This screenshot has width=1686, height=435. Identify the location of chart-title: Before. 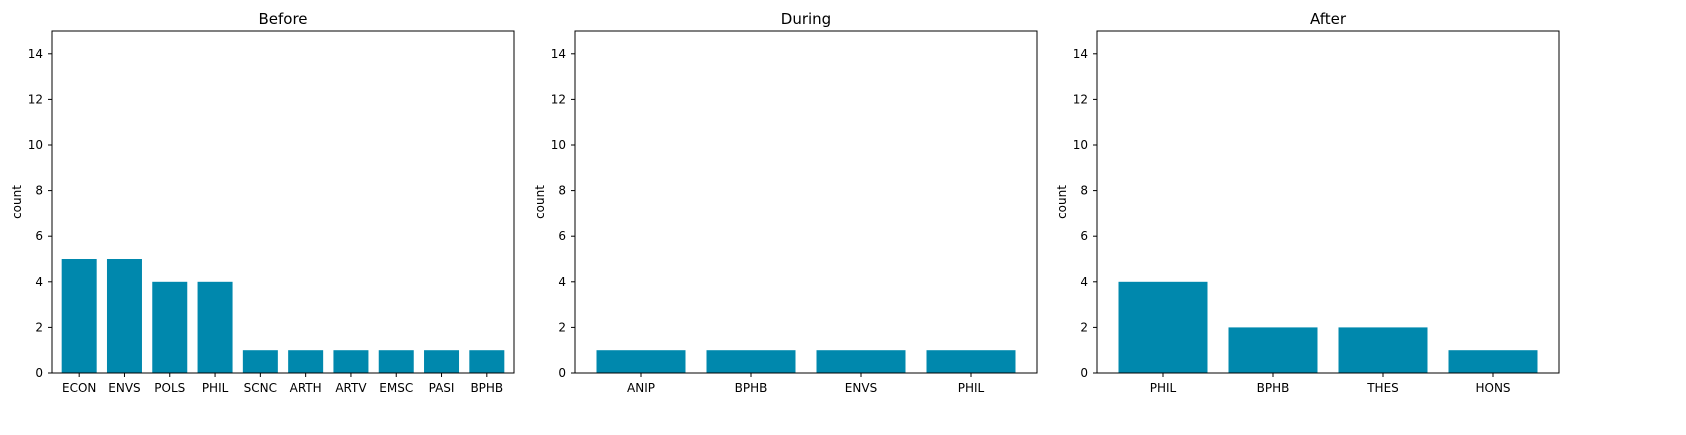
(282, 19).